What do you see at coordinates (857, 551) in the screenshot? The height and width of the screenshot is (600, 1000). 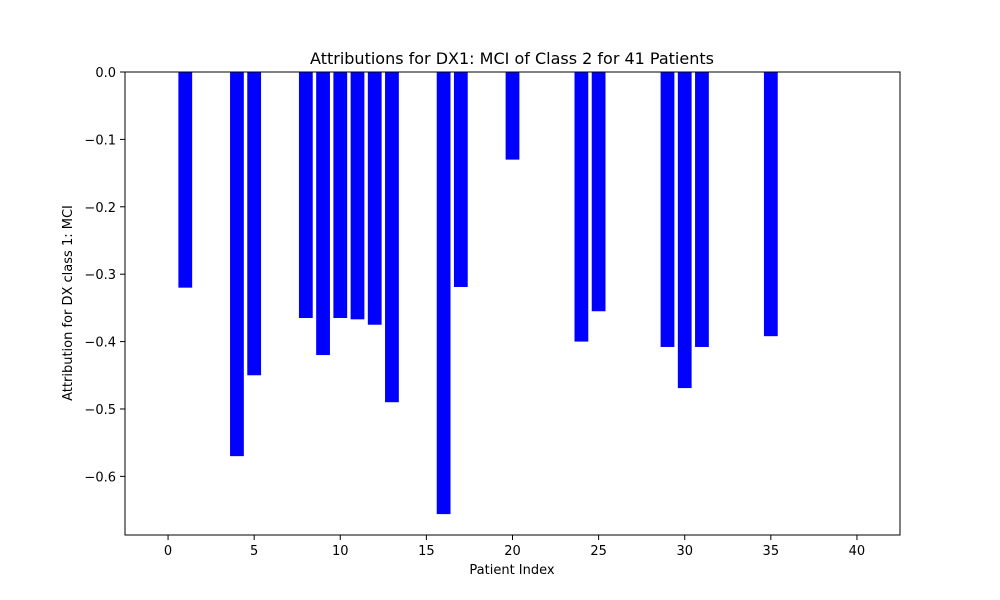 I see `x-tick-label: 40` at bounding box center [857, 551].